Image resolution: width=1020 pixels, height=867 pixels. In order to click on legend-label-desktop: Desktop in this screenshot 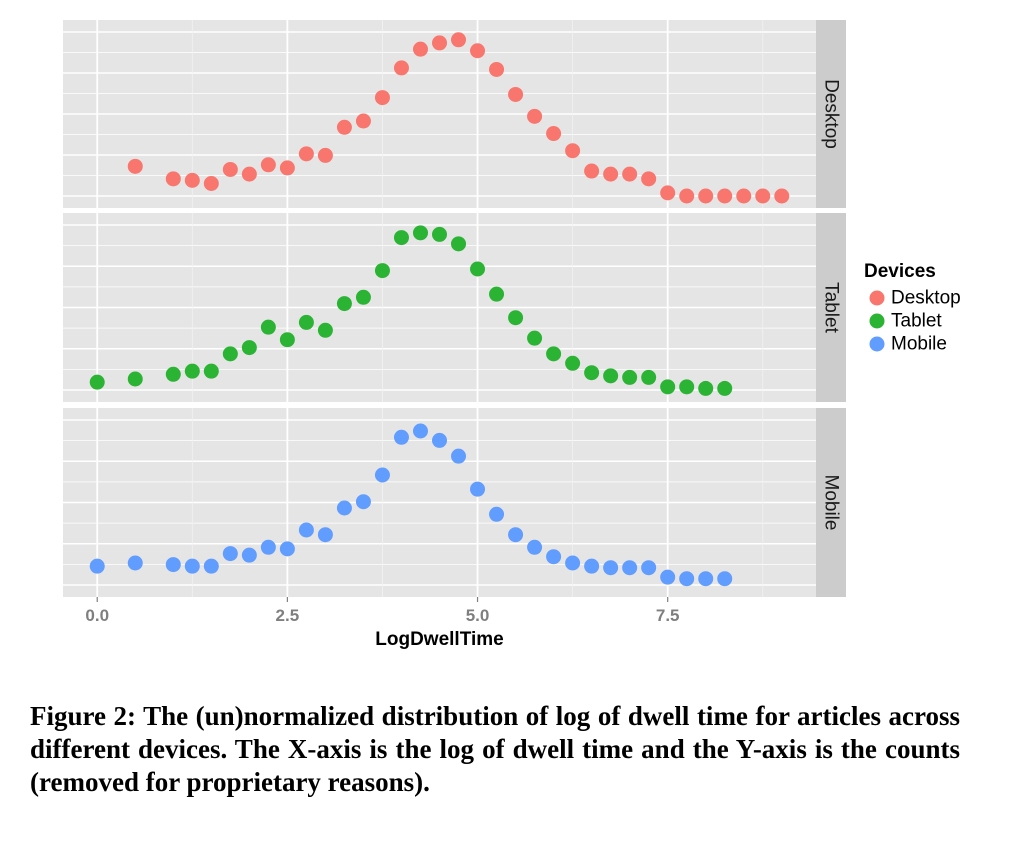, I will do `click(926, 298)`.